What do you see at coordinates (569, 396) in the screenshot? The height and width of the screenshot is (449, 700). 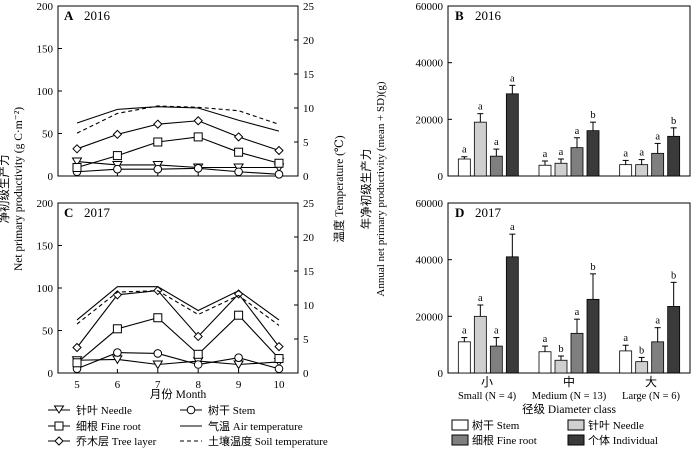 I see `class-medium: Medium (N = 13)` at bounding box center [569, 396].